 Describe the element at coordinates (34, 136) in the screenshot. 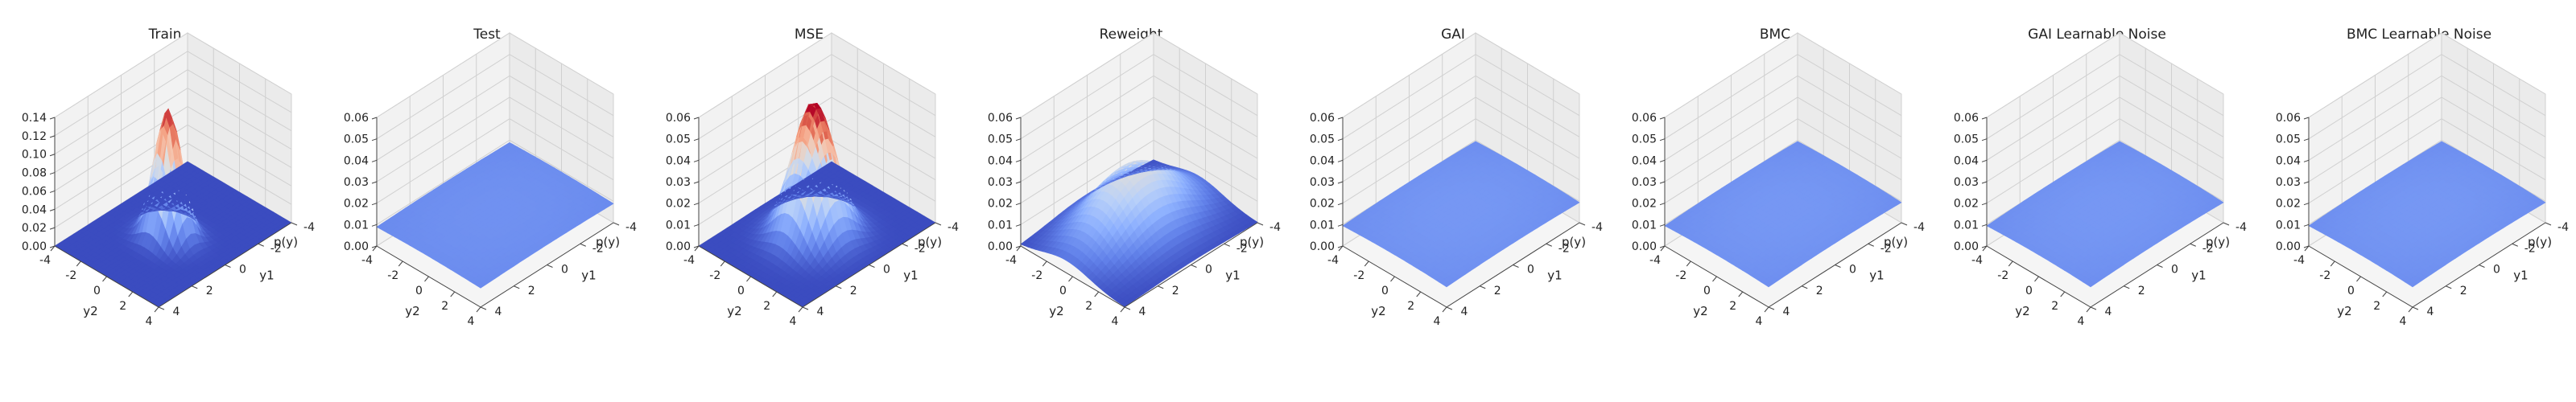

I see `z-tick-label: 0.12` at that location.